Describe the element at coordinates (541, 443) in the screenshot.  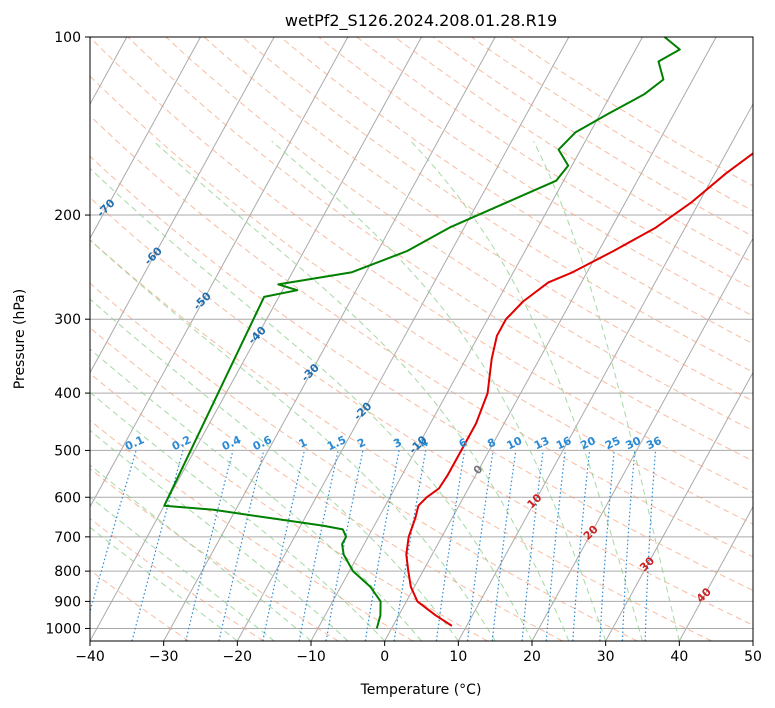
I see `mixing-ratio-label: 13` at that location.